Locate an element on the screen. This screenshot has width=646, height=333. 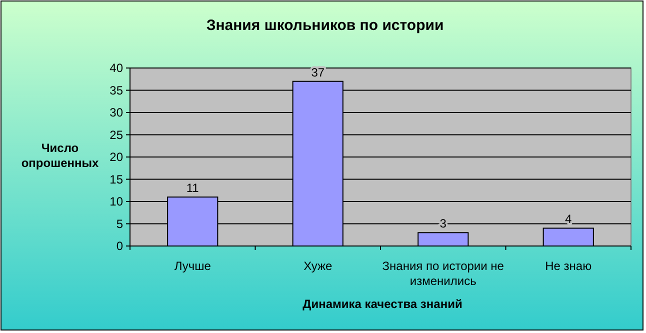
data-label: 4 is located at coordinates (568, 219).